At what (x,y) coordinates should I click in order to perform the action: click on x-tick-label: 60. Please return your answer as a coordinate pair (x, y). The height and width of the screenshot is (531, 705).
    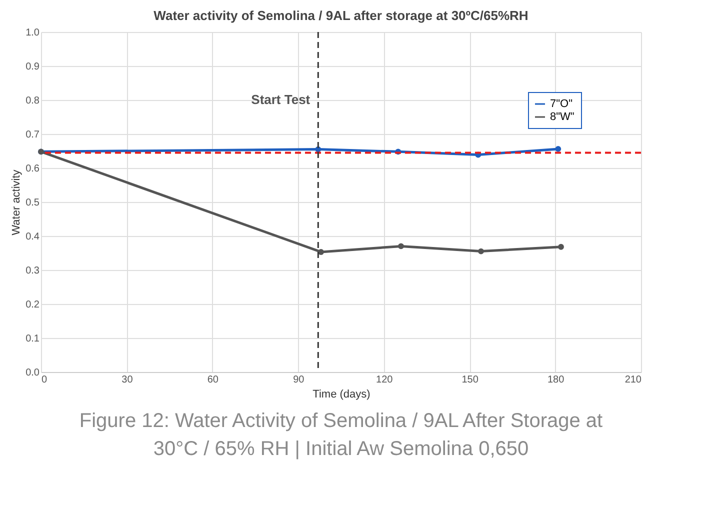
    Looking at the image, I should click on (213, 380).